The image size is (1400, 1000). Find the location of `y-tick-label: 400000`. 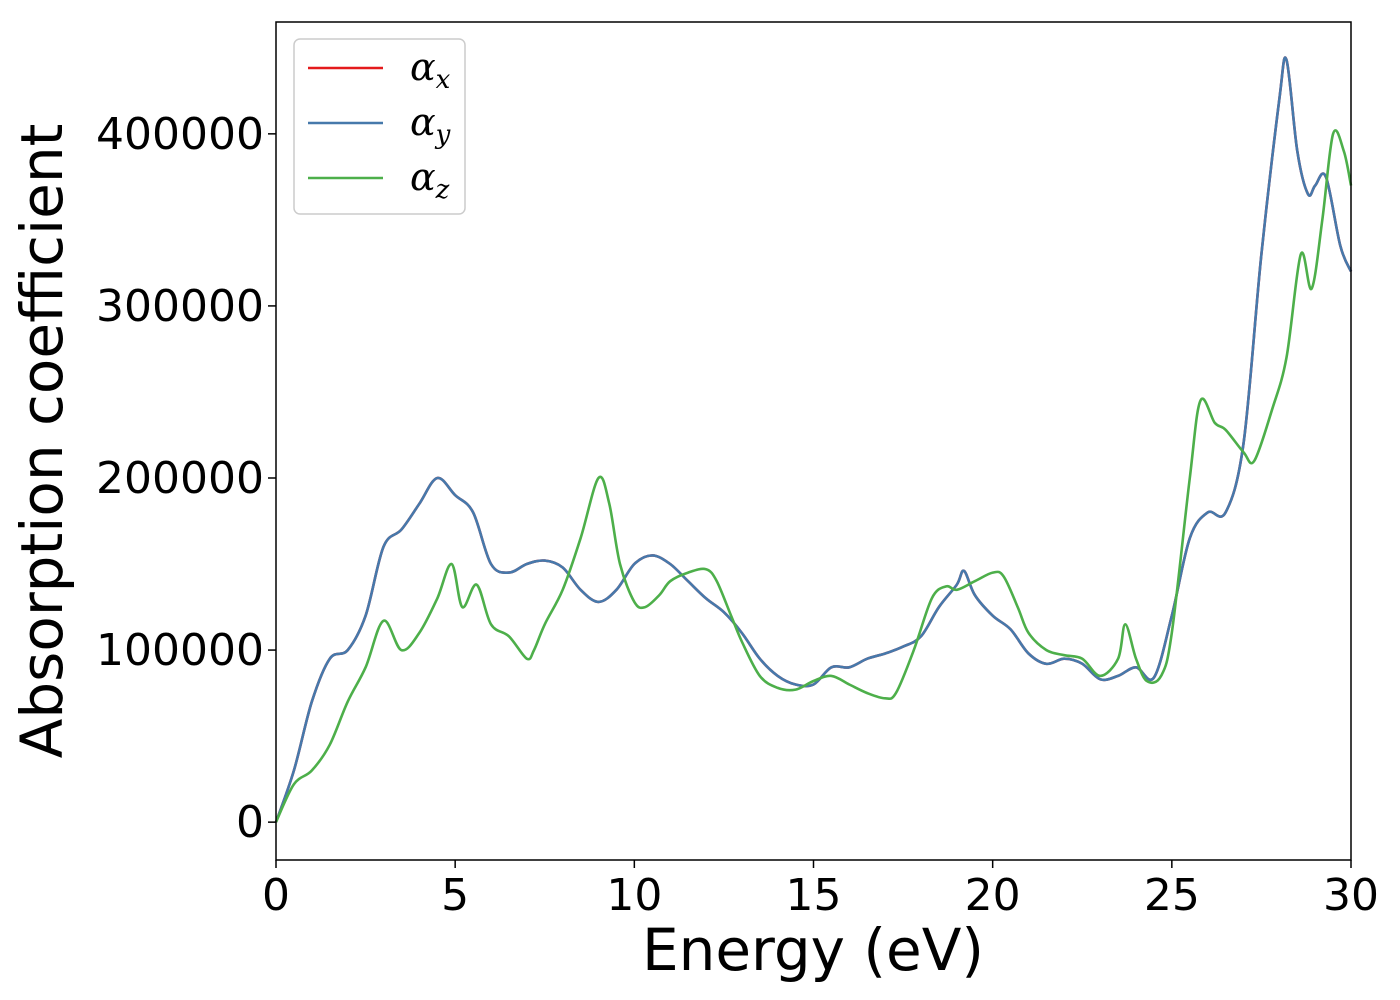

y-tick-label: 400000 is located at coordinates (180, 134).